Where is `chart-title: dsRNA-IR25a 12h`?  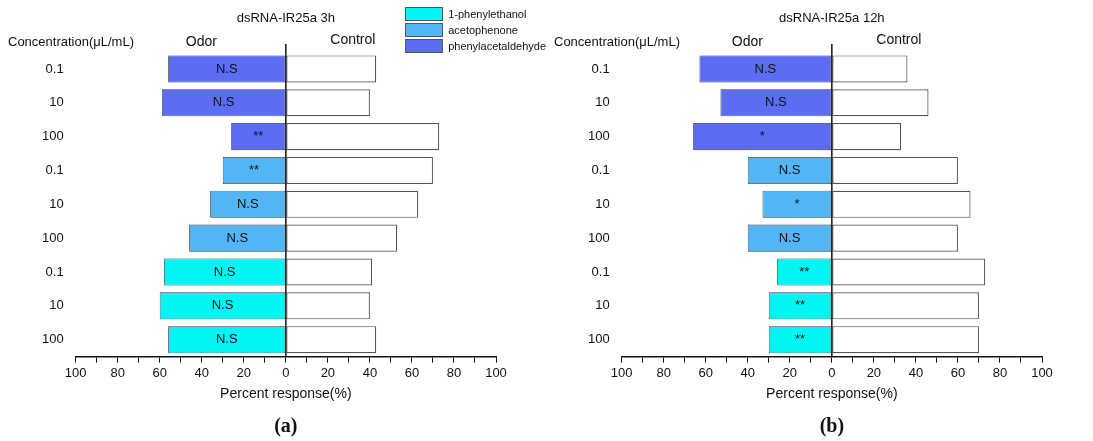 chart-title: dsRNA-IR25a 12h is located at coordinates (832, 17).